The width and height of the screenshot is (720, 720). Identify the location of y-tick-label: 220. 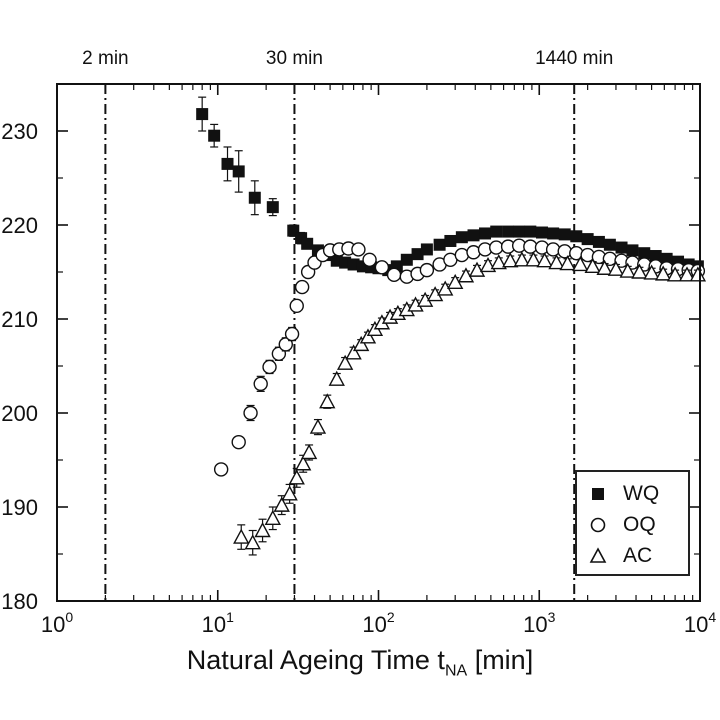
(19, 225).